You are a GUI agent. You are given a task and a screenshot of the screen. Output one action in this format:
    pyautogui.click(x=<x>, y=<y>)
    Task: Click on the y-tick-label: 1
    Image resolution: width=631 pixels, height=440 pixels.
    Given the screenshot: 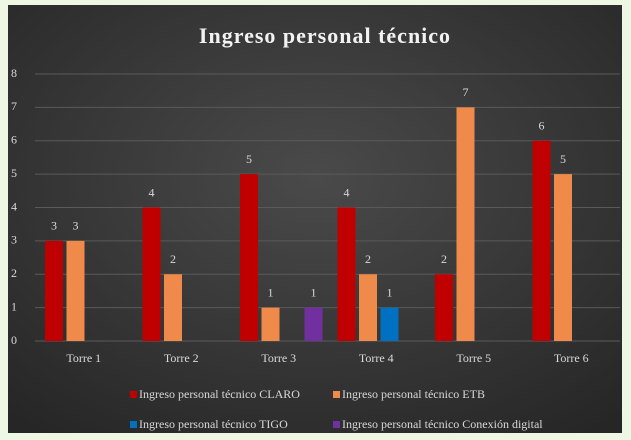 What is the action you would take?
    pyautogui.click(x=14, y=306)
    